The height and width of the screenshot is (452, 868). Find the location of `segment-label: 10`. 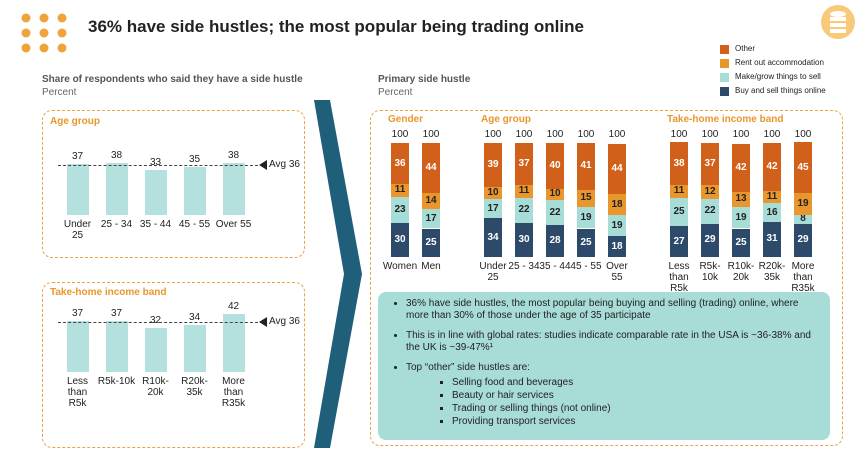

segment-label: 10 is located at coordinates (493, 193).